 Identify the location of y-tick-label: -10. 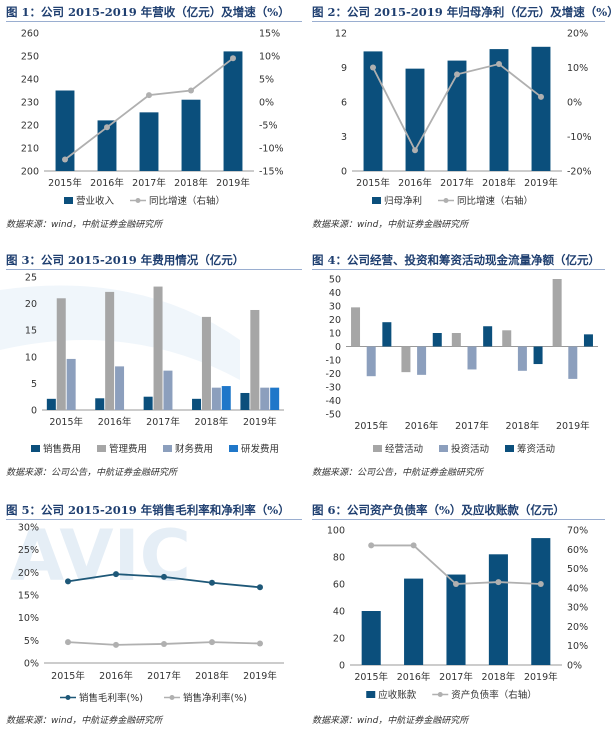
(333, 361).